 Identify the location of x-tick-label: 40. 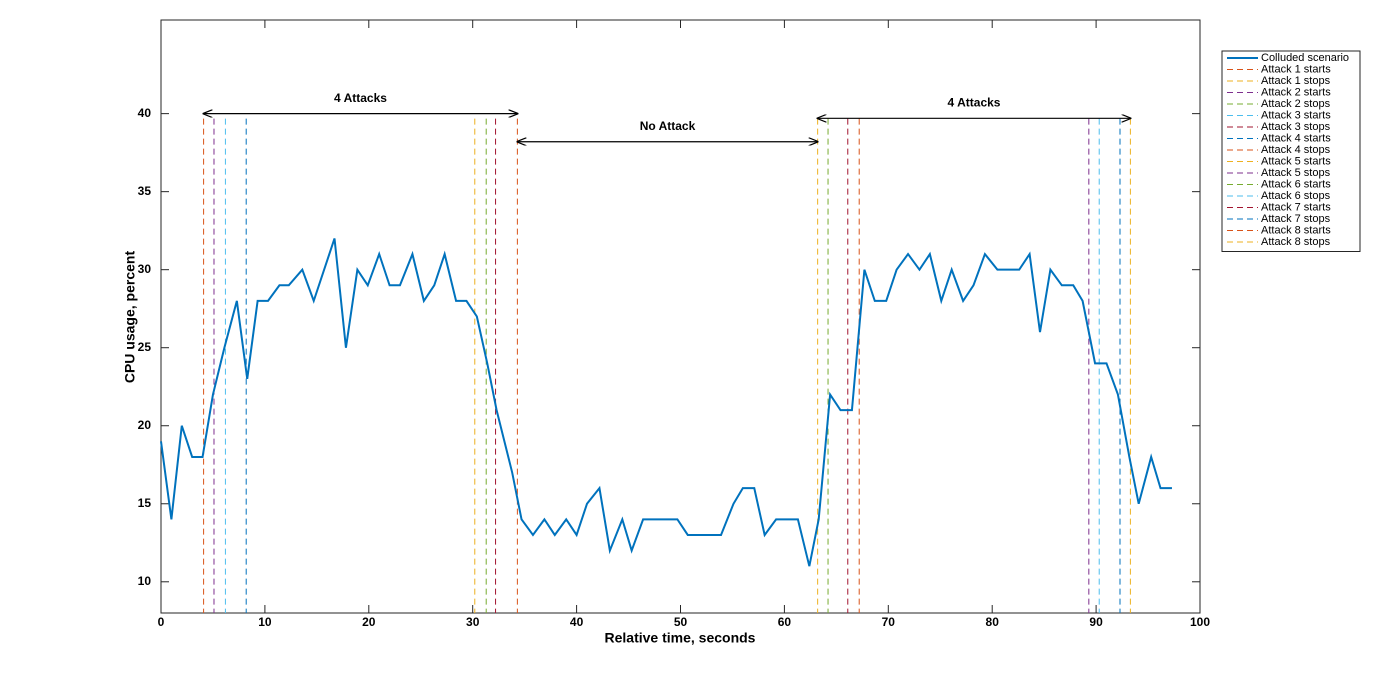
(577, 622).